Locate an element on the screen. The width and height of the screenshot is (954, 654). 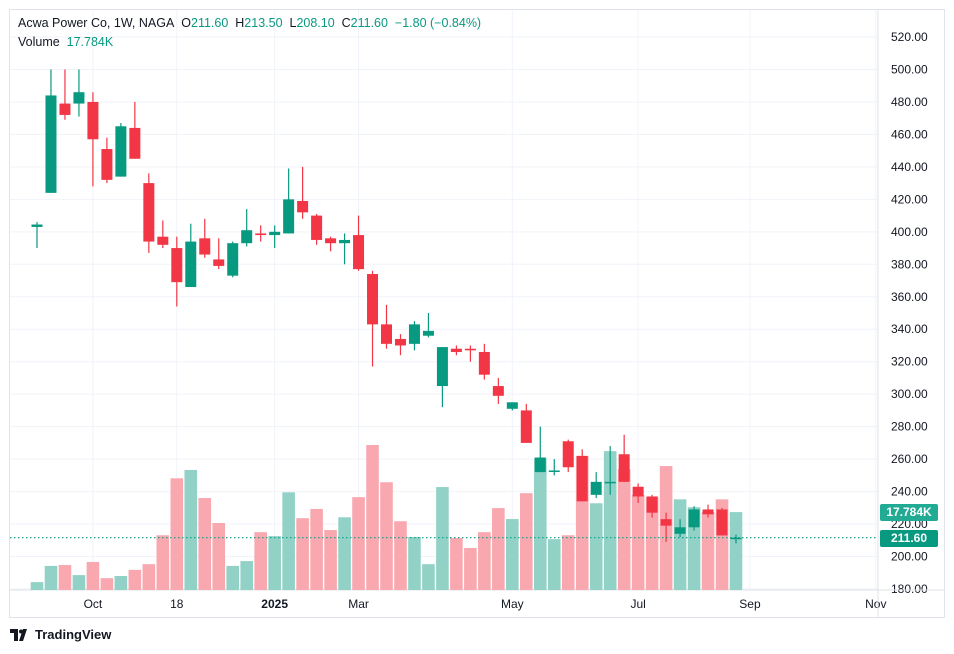
high-label: H is located at coordinates (240, 23).